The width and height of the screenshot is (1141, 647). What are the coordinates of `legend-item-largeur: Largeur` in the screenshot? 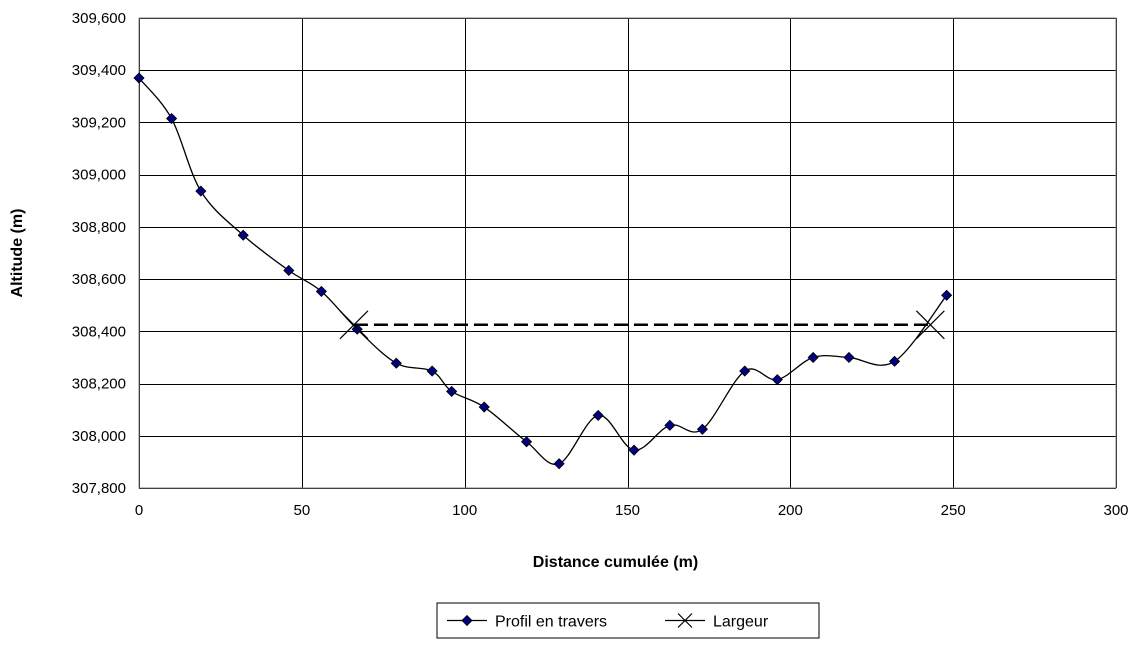 It's located at (717, 622).